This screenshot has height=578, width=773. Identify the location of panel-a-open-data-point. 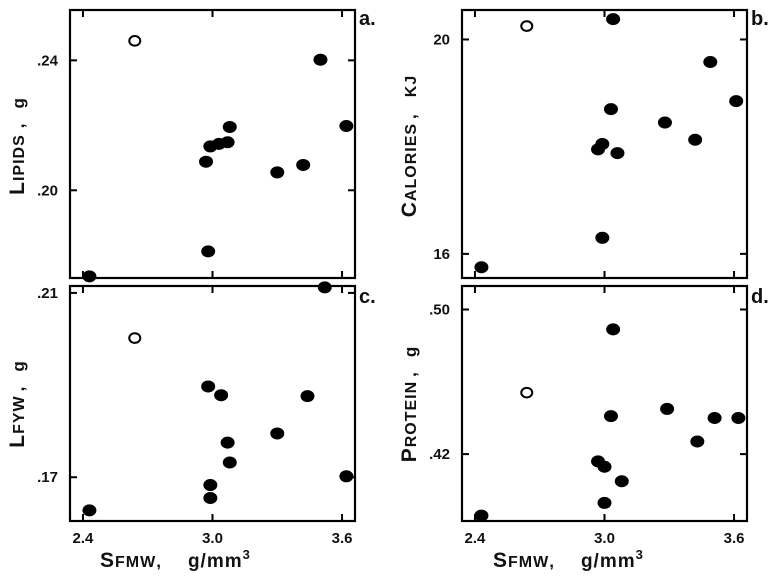
(135, 41).